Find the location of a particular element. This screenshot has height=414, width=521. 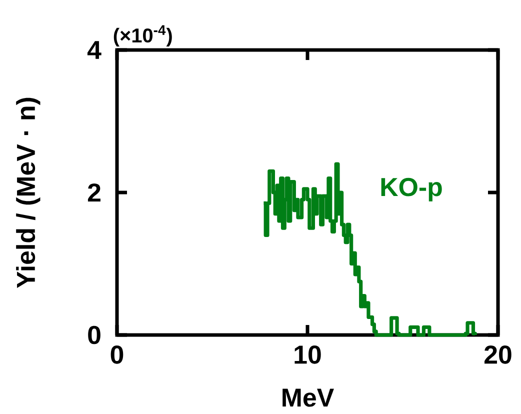

series-label: KO-p is located at coordinates (411, 190).